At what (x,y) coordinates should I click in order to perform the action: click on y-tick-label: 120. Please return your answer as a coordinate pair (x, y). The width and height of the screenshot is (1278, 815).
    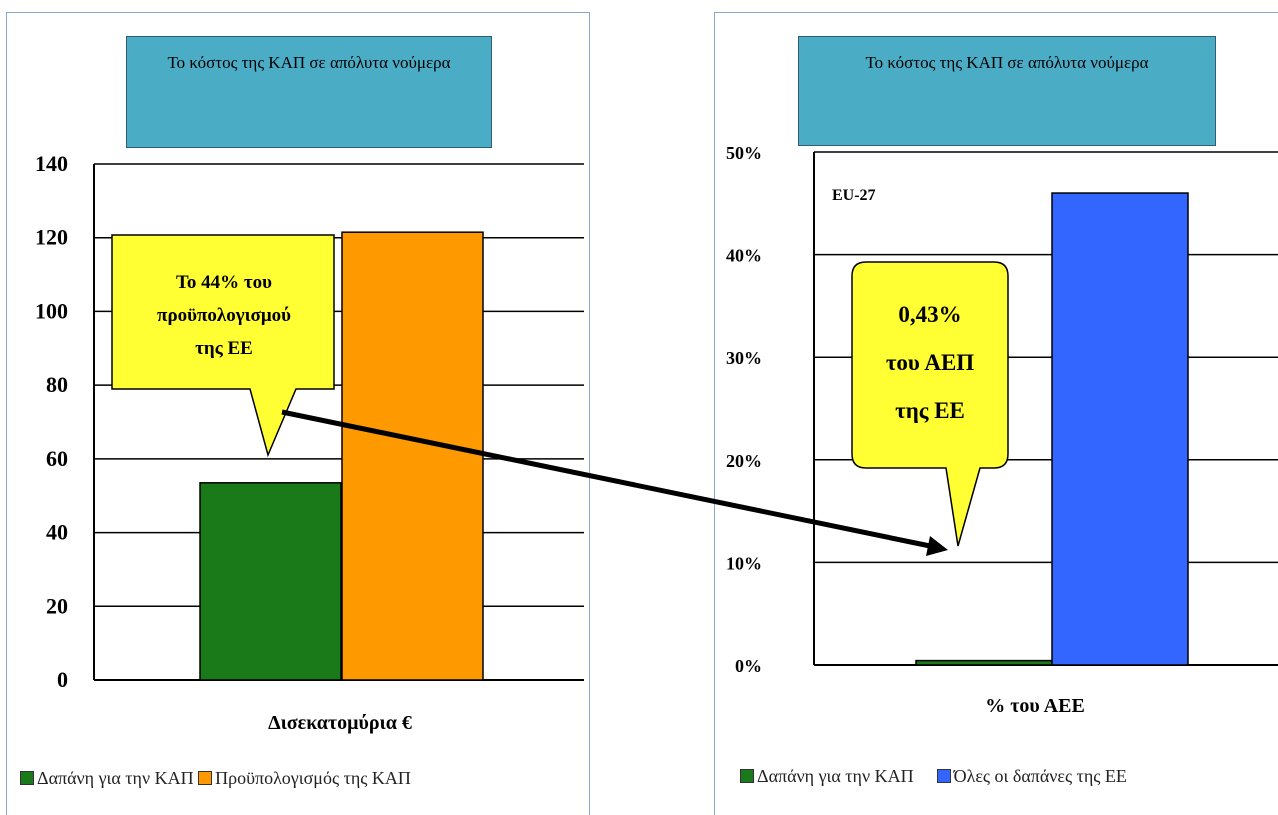
    Looking at the image, I should click on (51, 237).